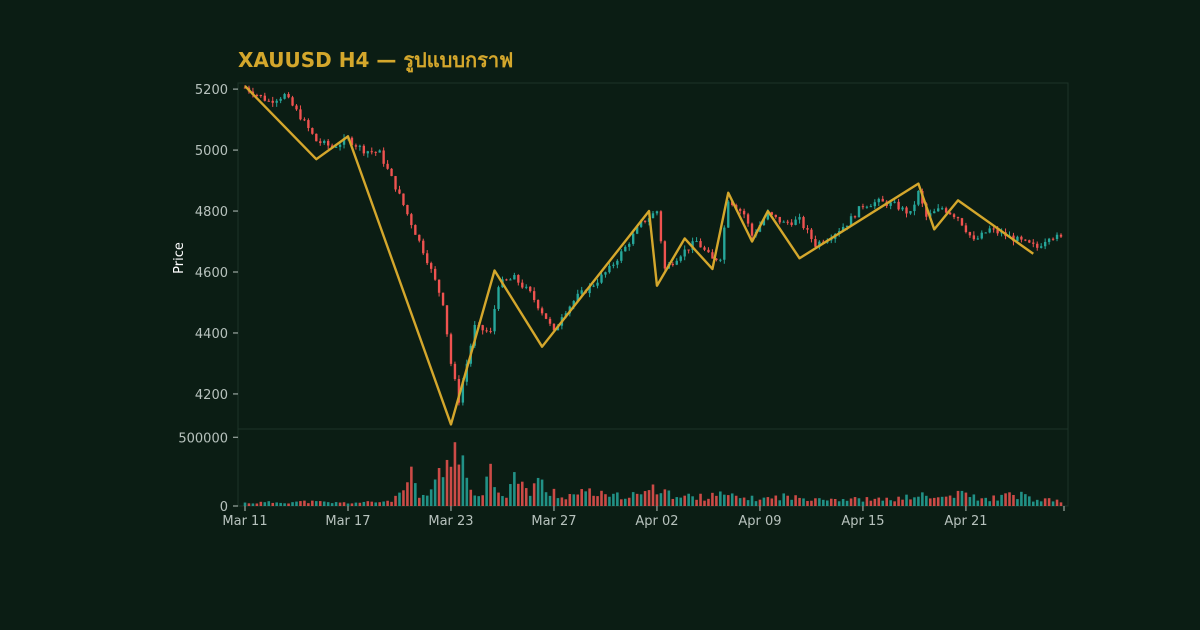 This screenshot has width=1200, height=630. What do you see at coordinates (211, 212) in the screenshot?
I see `price-tick-label: 4800` at bounding box center [211, 212].